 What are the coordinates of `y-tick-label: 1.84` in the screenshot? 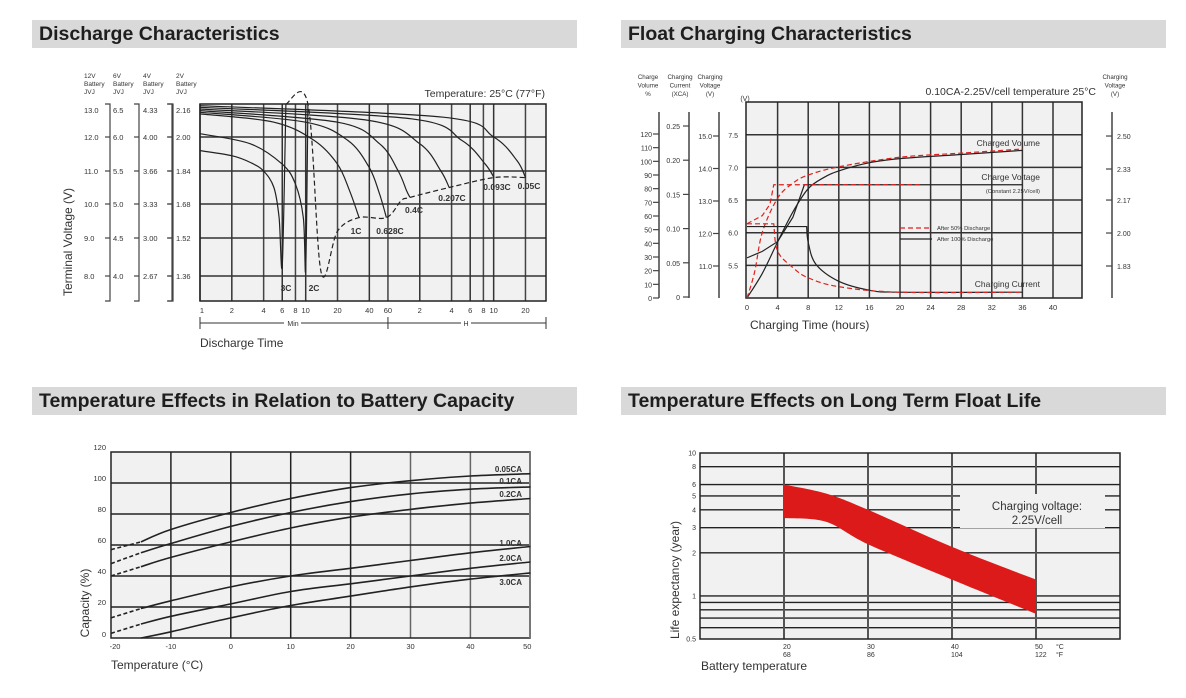 It's located at (183, 171).